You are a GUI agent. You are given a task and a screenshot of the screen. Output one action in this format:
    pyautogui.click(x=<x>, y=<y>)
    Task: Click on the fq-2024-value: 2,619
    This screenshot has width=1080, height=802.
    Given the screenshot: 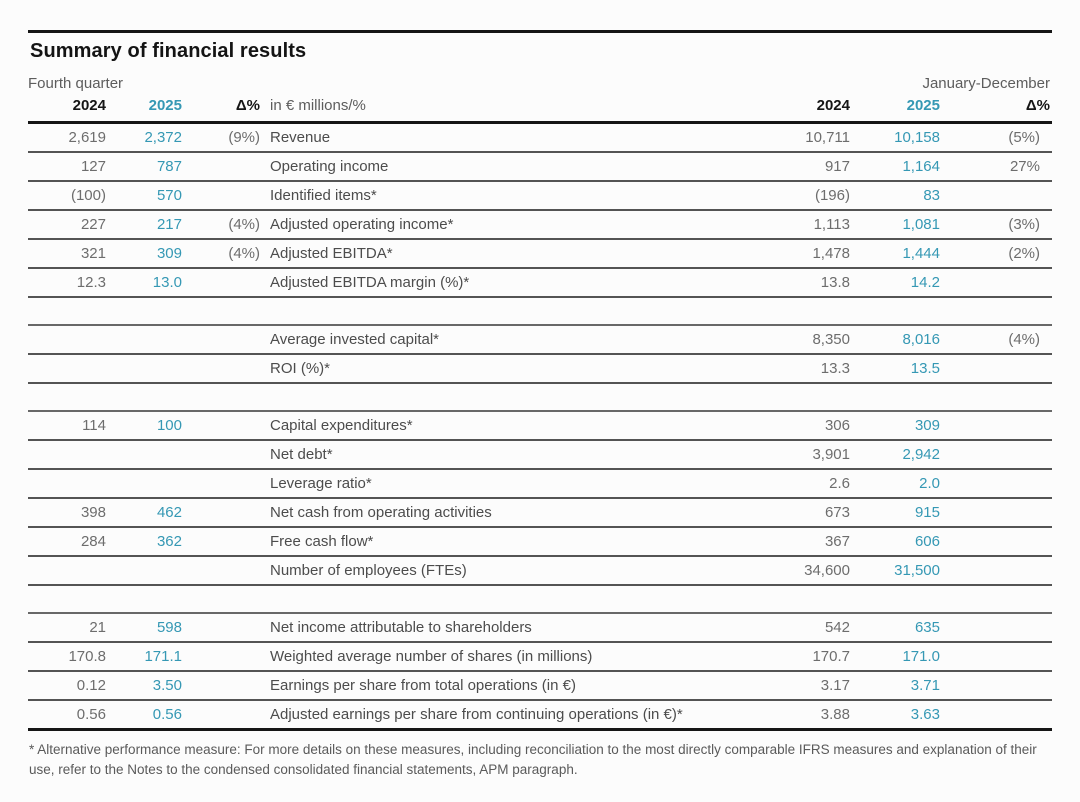 What is the action you would take?
    pyautogui.click(x=68, y=137)
    